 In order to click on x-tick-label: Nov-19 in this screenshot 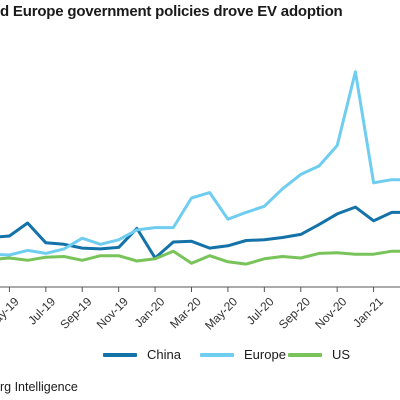, I will do `click(112, 312)`.